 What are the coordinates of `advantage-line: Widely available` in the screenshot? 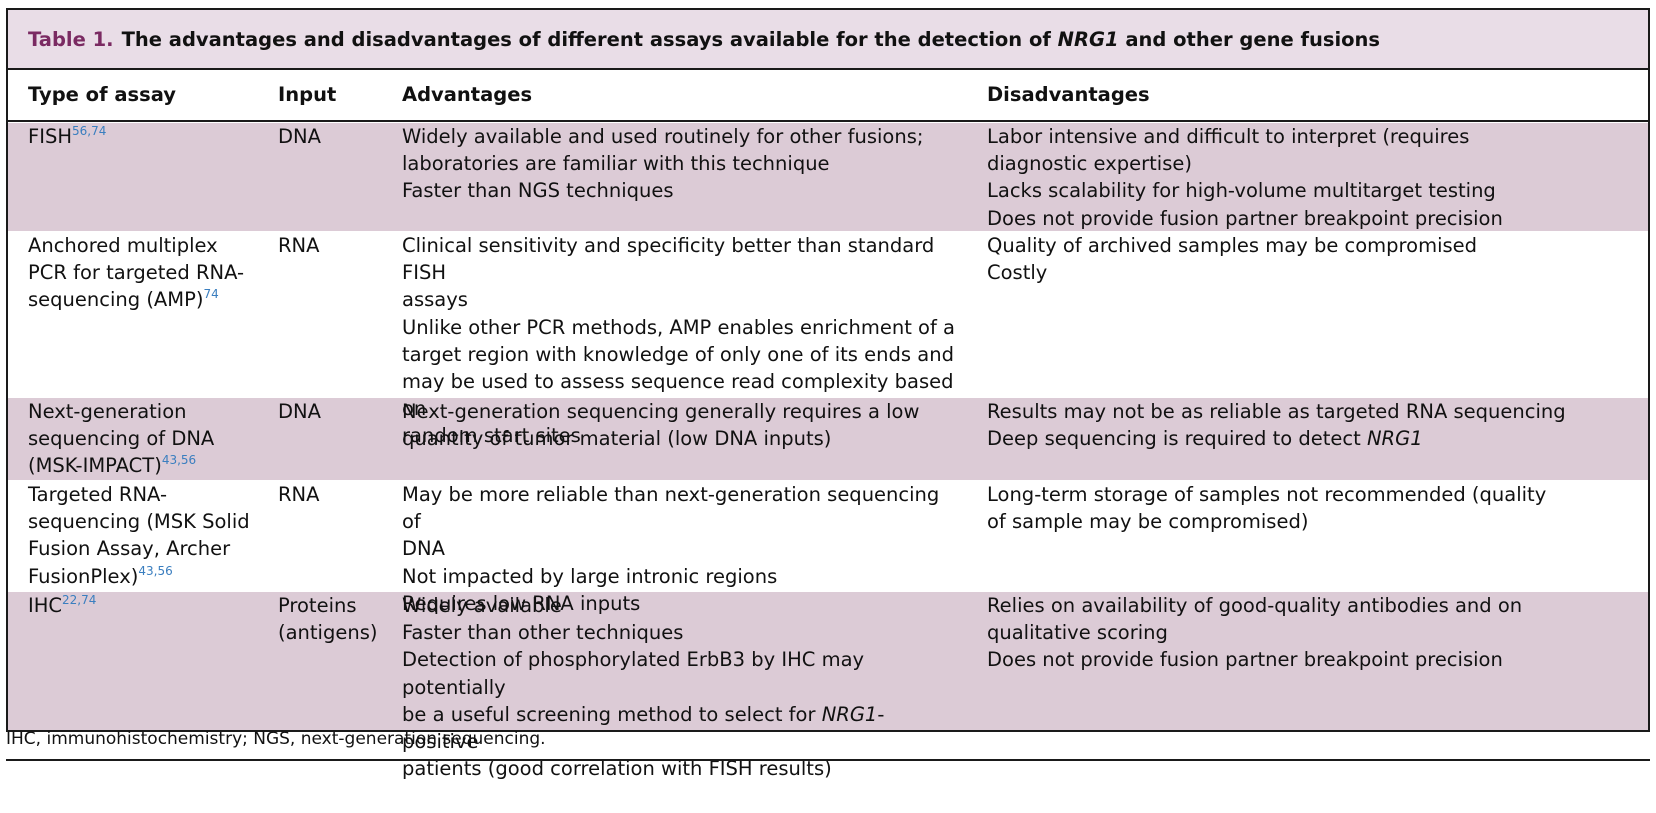 It's located at (482, 605).